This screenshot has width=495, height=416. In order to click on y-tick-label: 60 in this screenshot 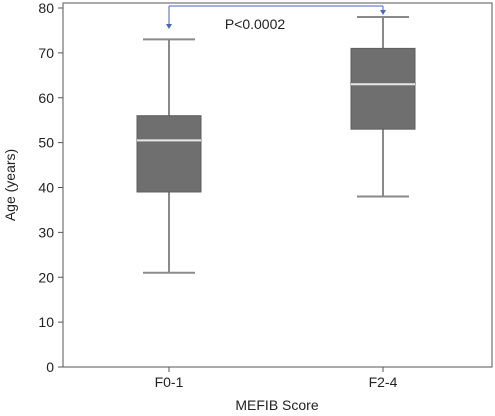, I will do `click(46, 98)`.